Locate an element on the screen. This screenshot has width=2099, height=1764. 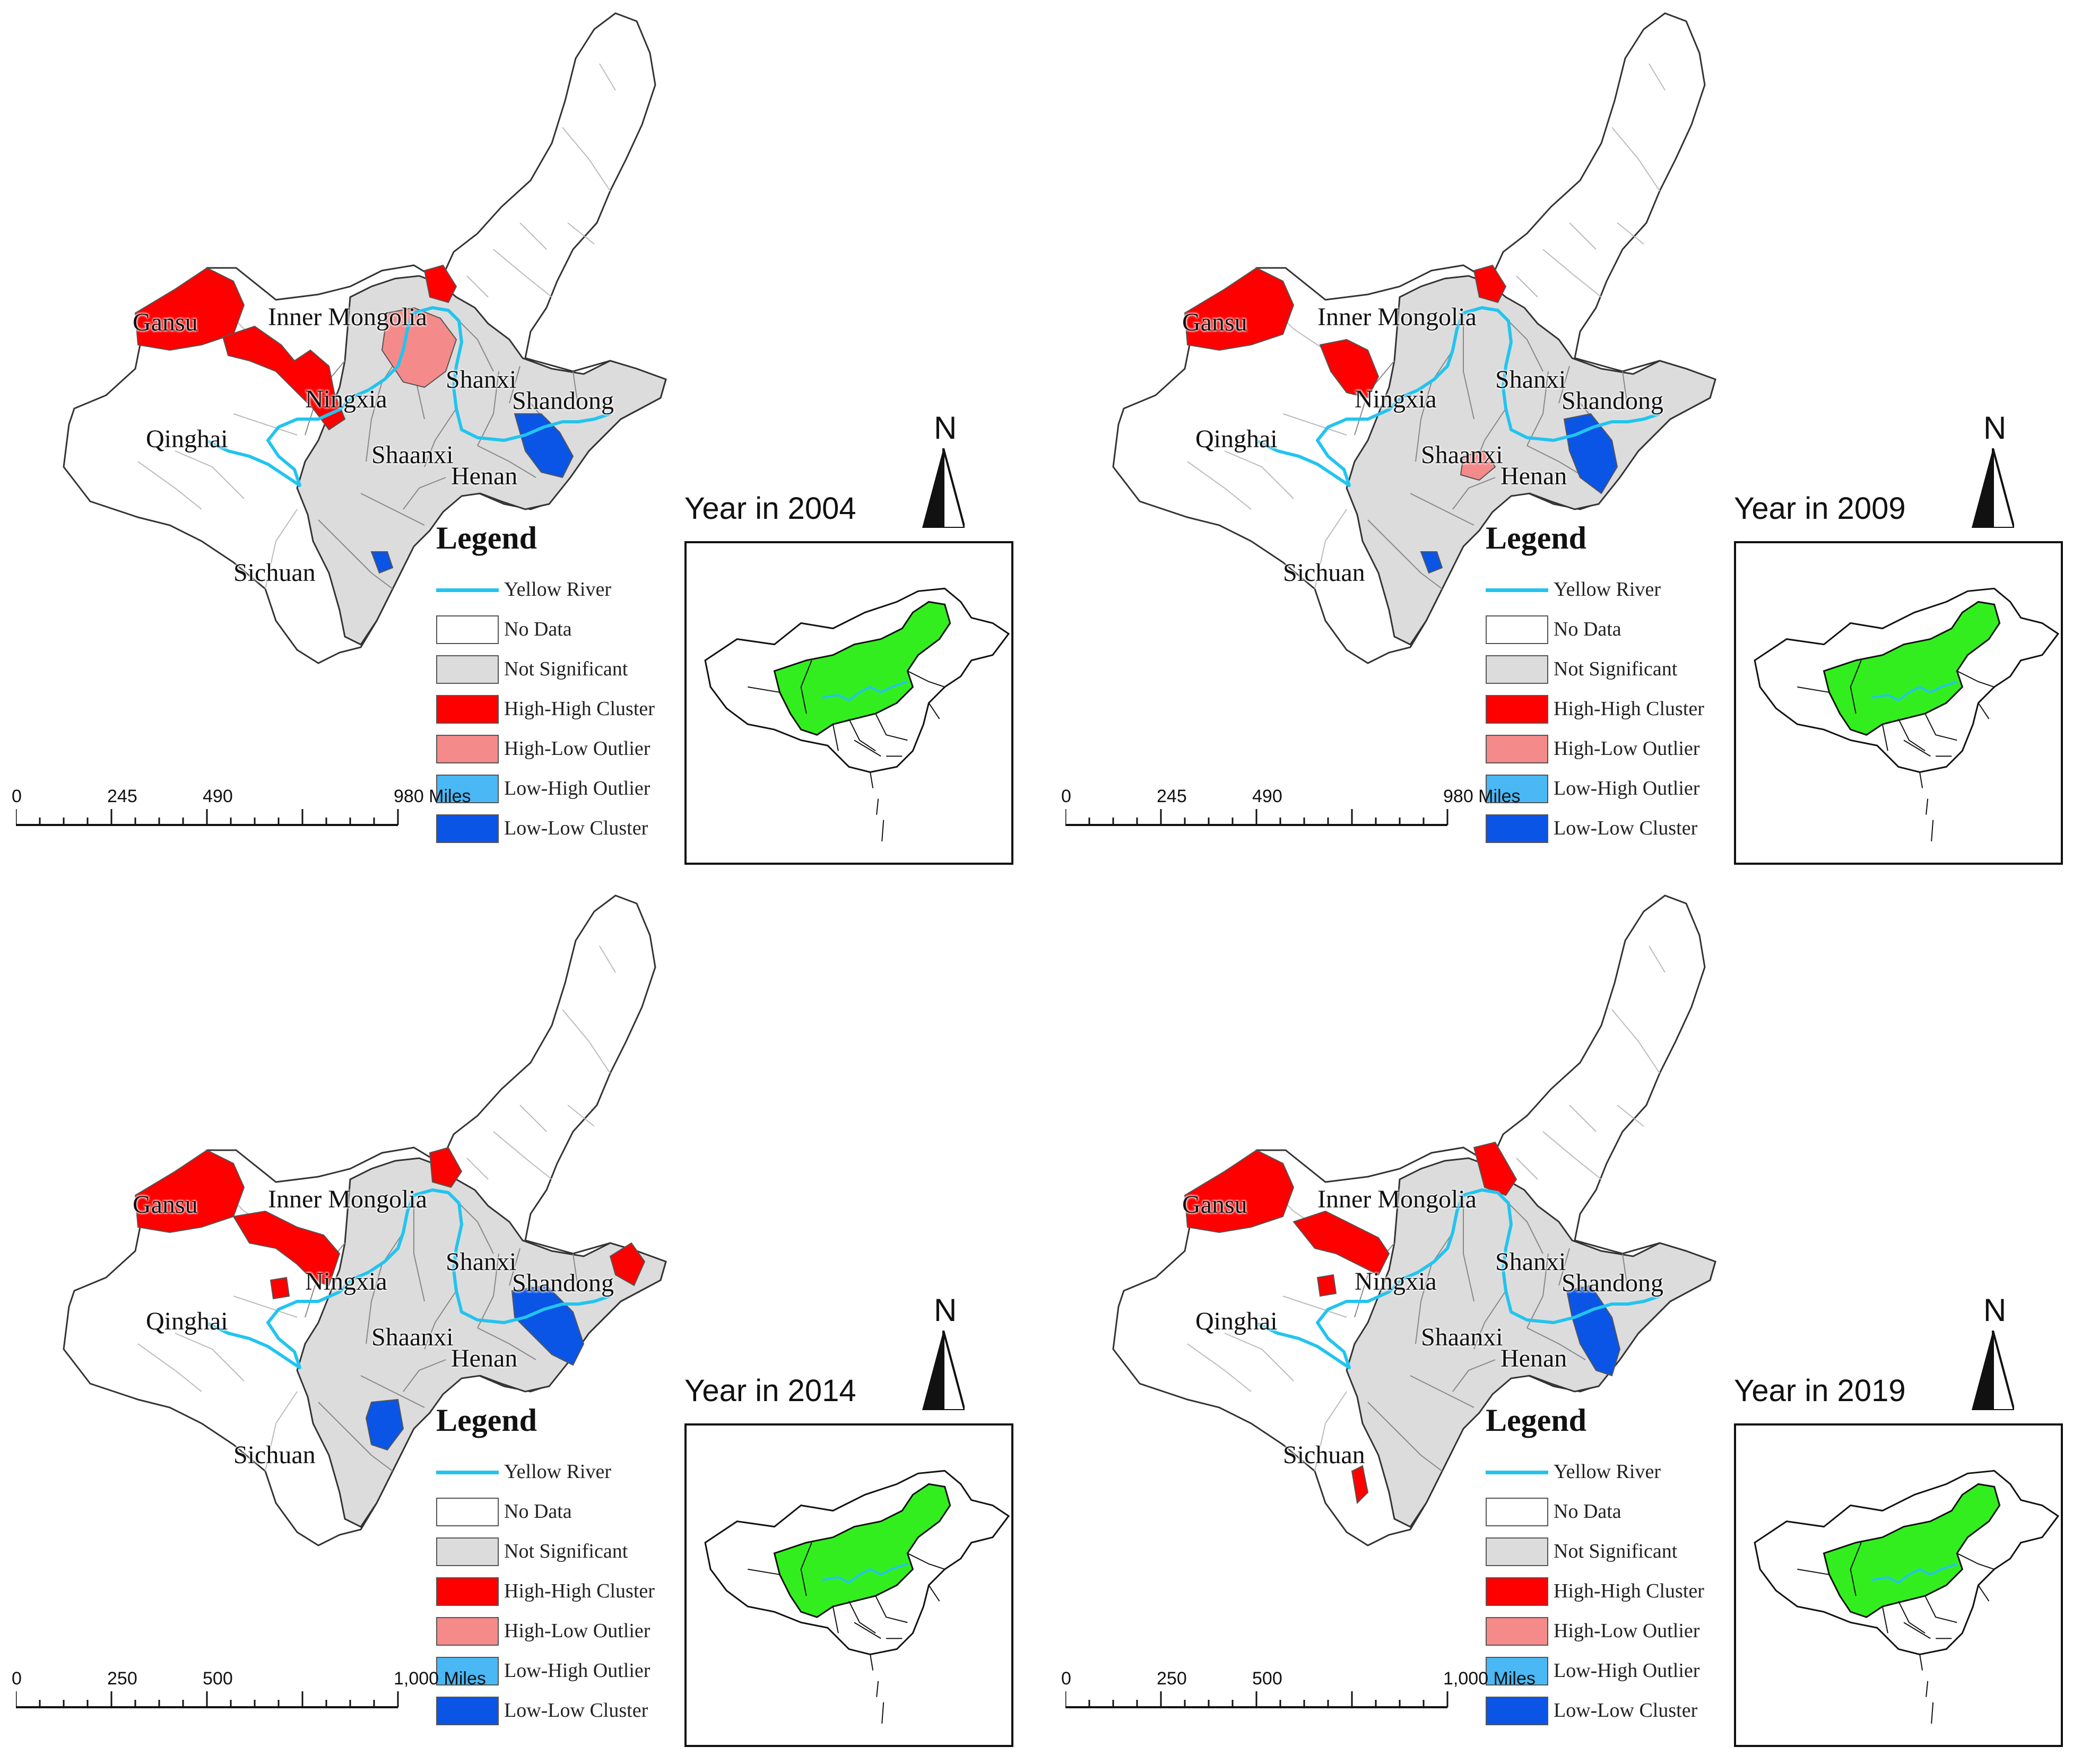
north-arrow-icon is located at coordinates (1993, 1370).